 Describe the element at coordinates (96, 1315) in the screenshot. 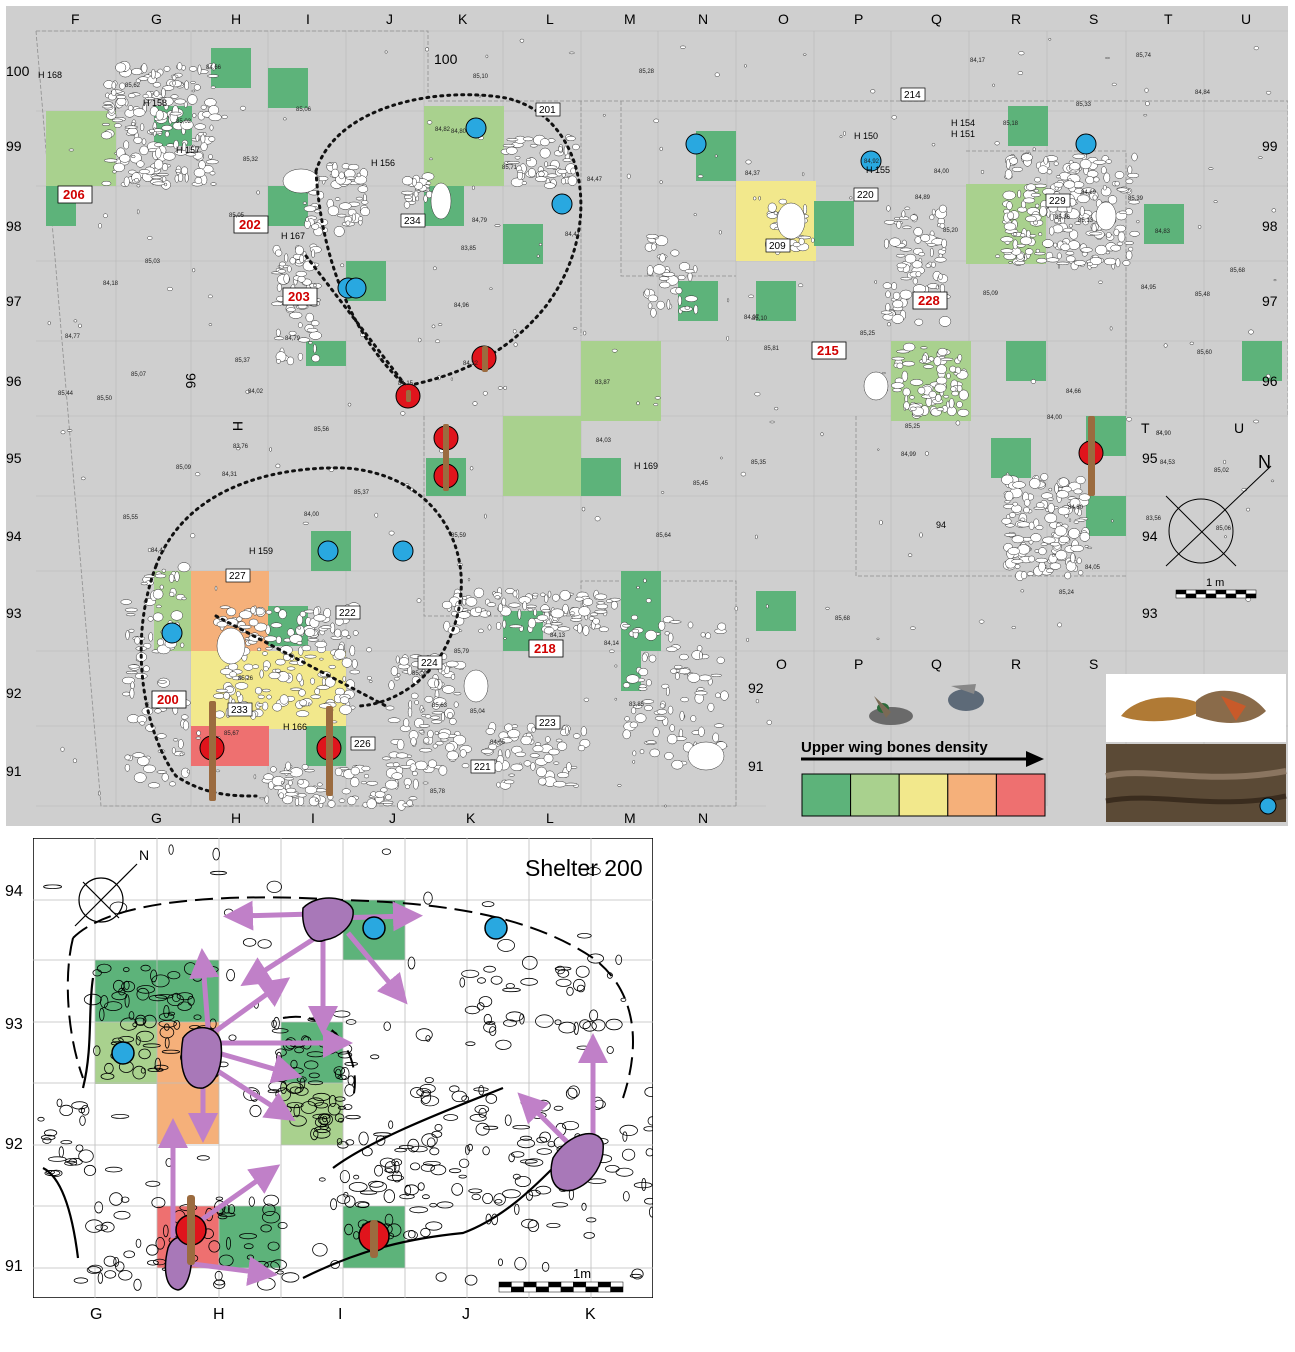

I see `col-label-g: G` at that location.